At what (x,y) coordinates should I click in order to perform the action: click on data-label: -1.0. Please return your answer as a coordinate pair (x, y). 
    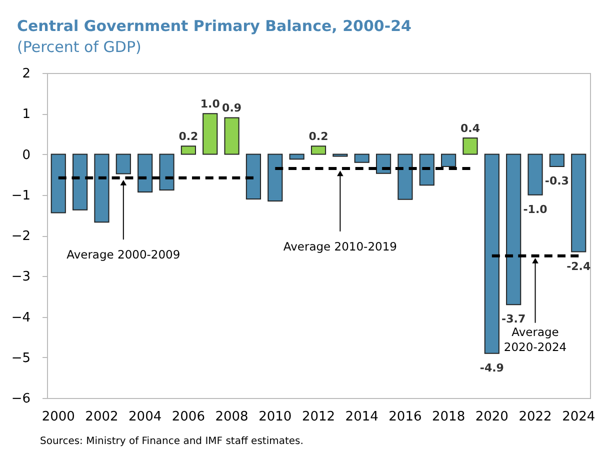
    Looking at the image, I should click on (535, 209).